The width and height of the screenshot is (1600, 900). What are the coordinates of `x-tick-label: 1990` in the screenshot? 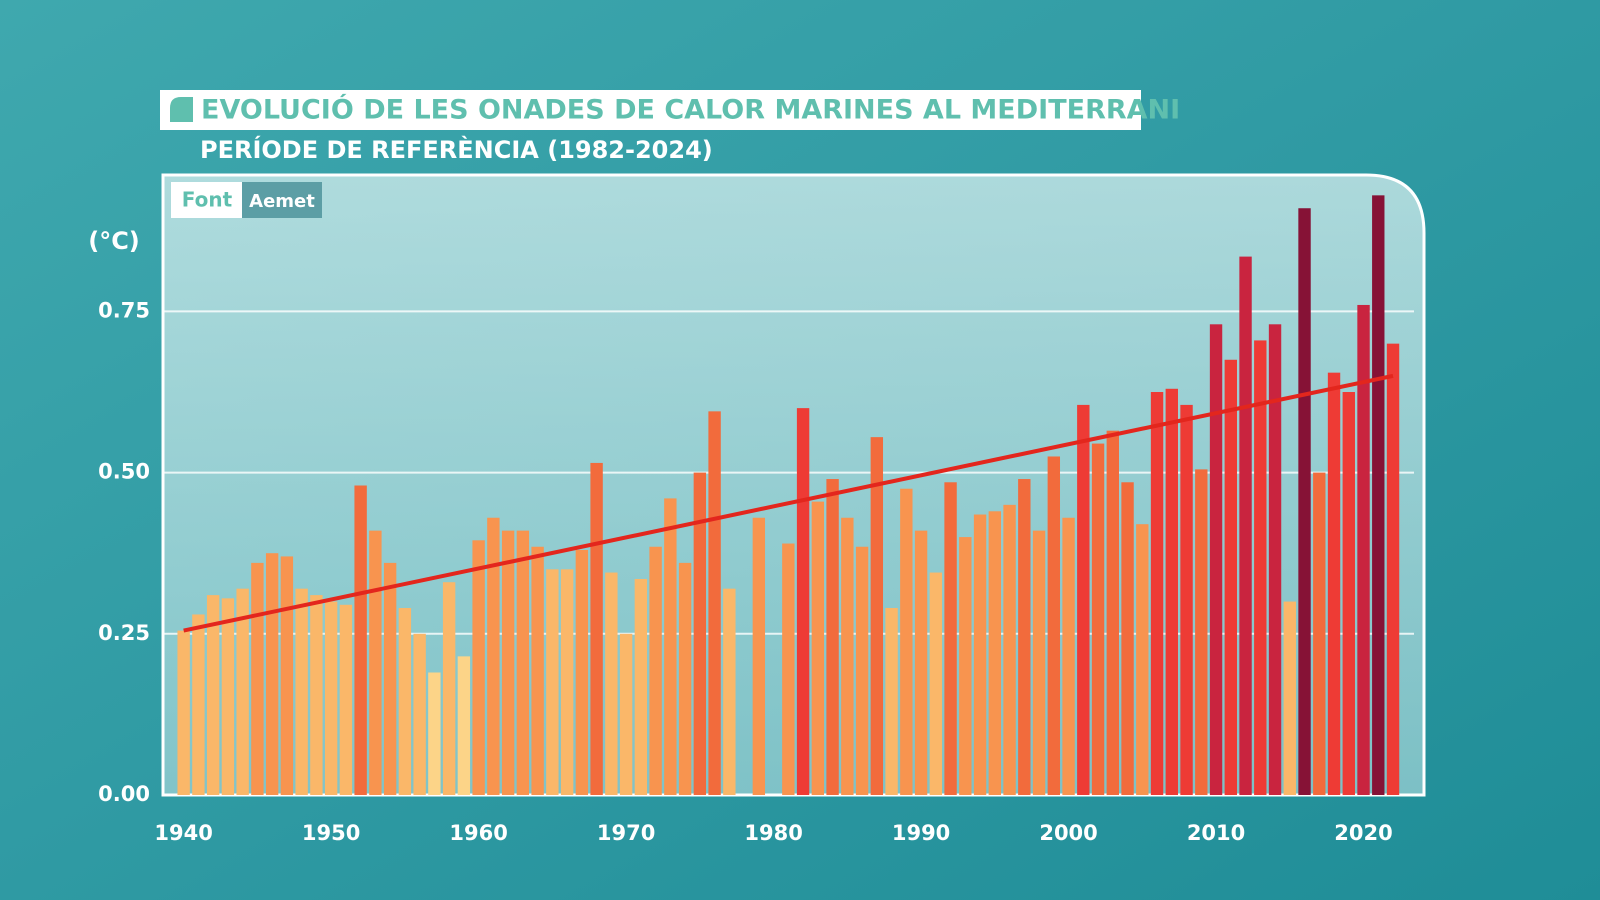 It's located at (921, 833).